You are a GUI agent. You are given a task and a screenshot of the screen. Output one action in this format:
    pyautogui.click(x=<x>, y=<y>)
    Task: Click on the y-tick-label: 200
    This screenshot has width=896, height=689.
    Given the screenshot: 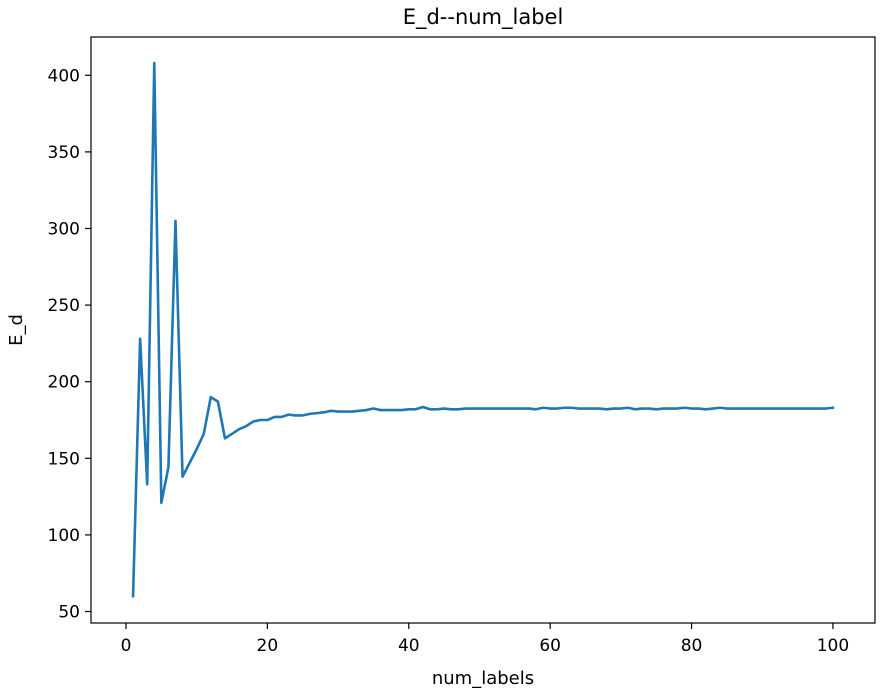 What is the action you would take?
    pyautogui.click(x=64, y=383)
    